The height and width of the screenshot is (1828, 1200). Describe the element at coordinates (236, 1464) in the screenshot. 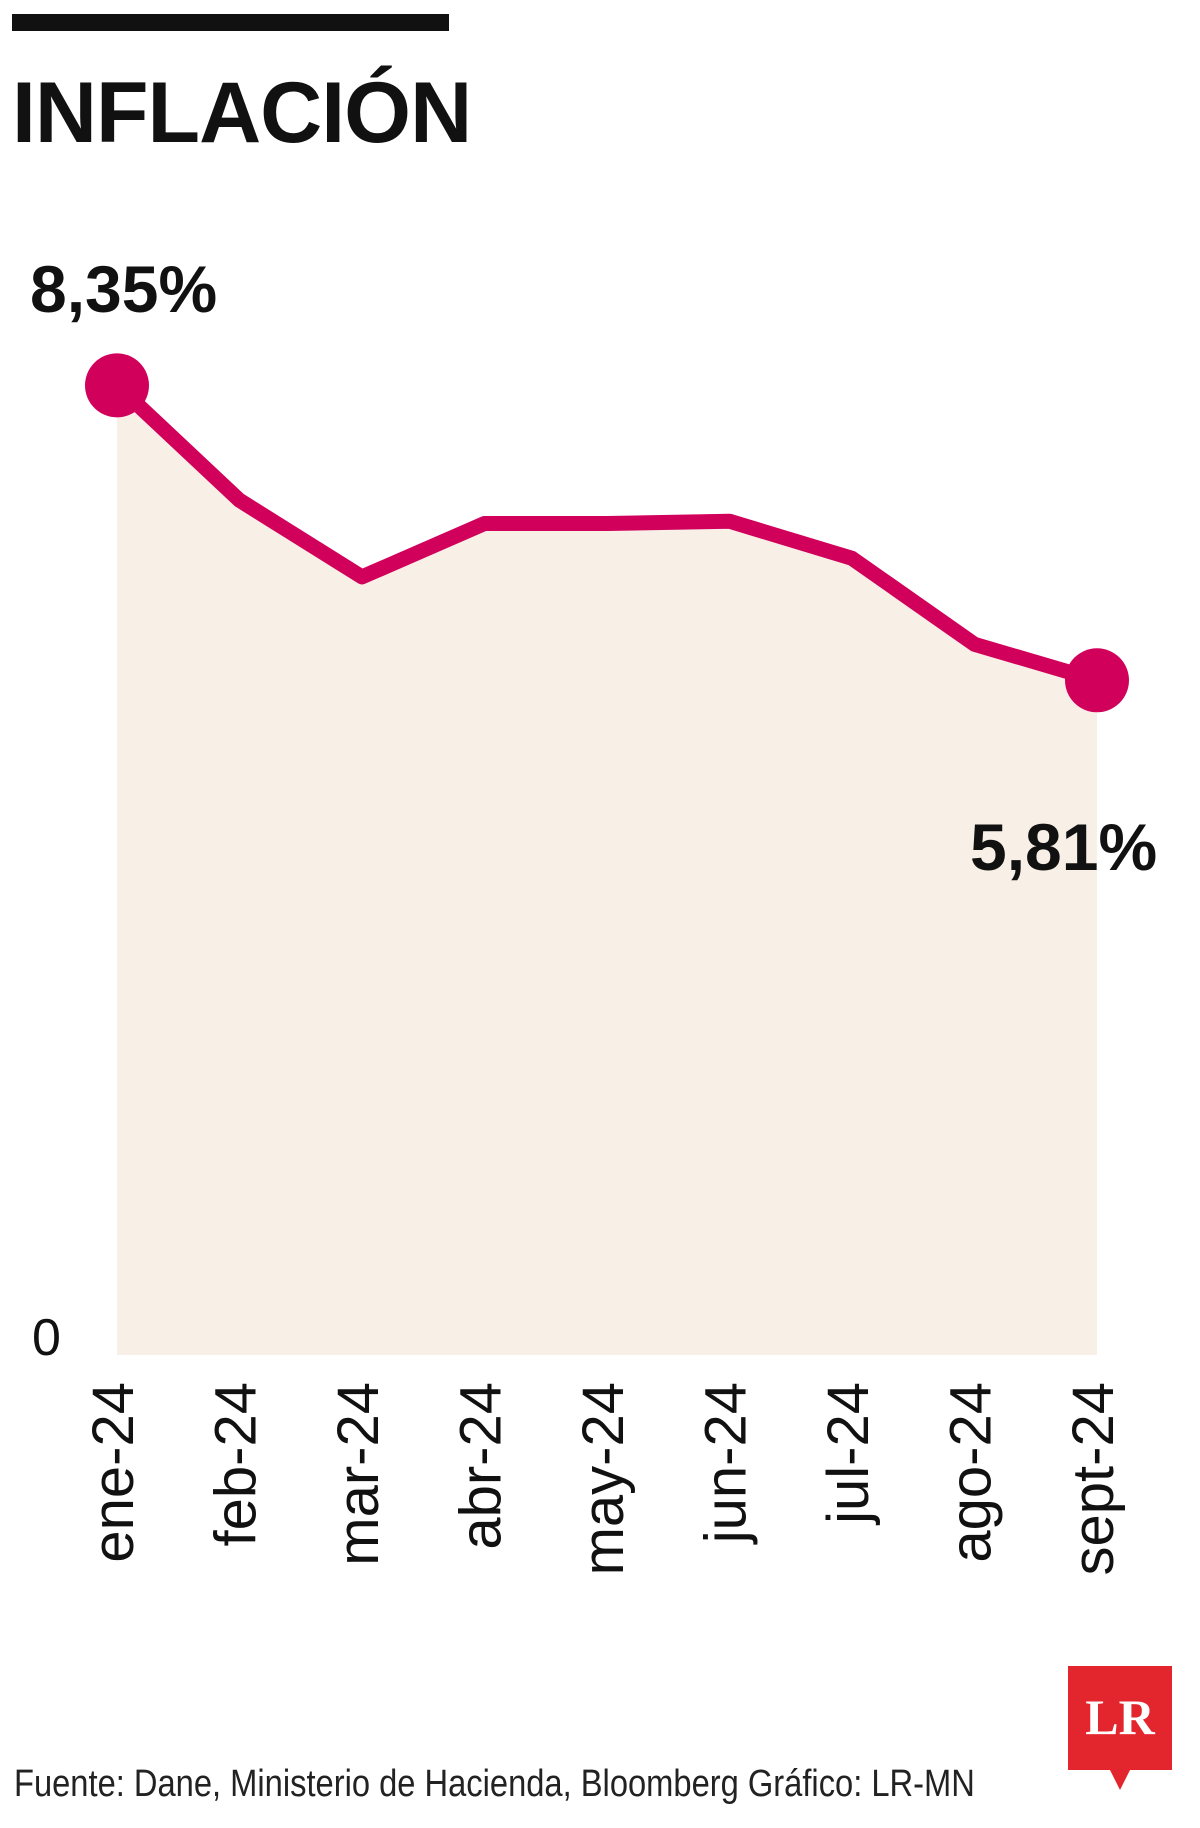

I see `x-tick-label: feb-24` at that location.